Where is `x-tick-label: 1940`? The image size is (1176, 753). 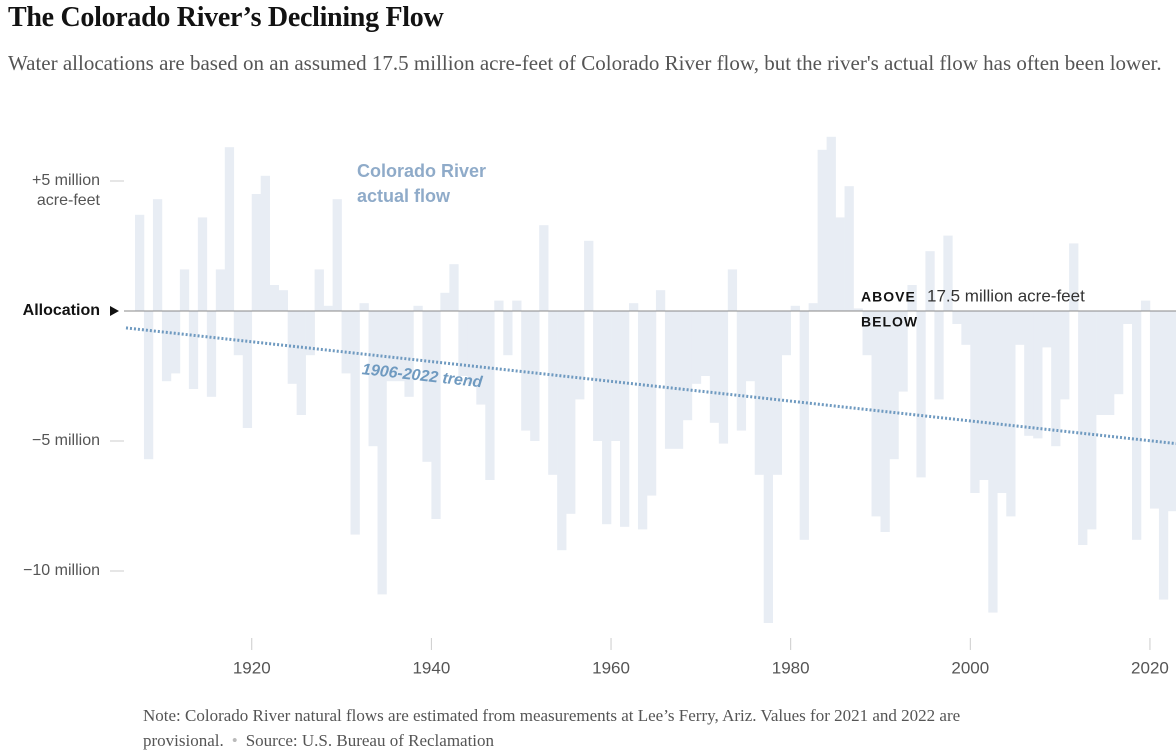
x-tick-label: 1940 is located at coordinates (431, 667).